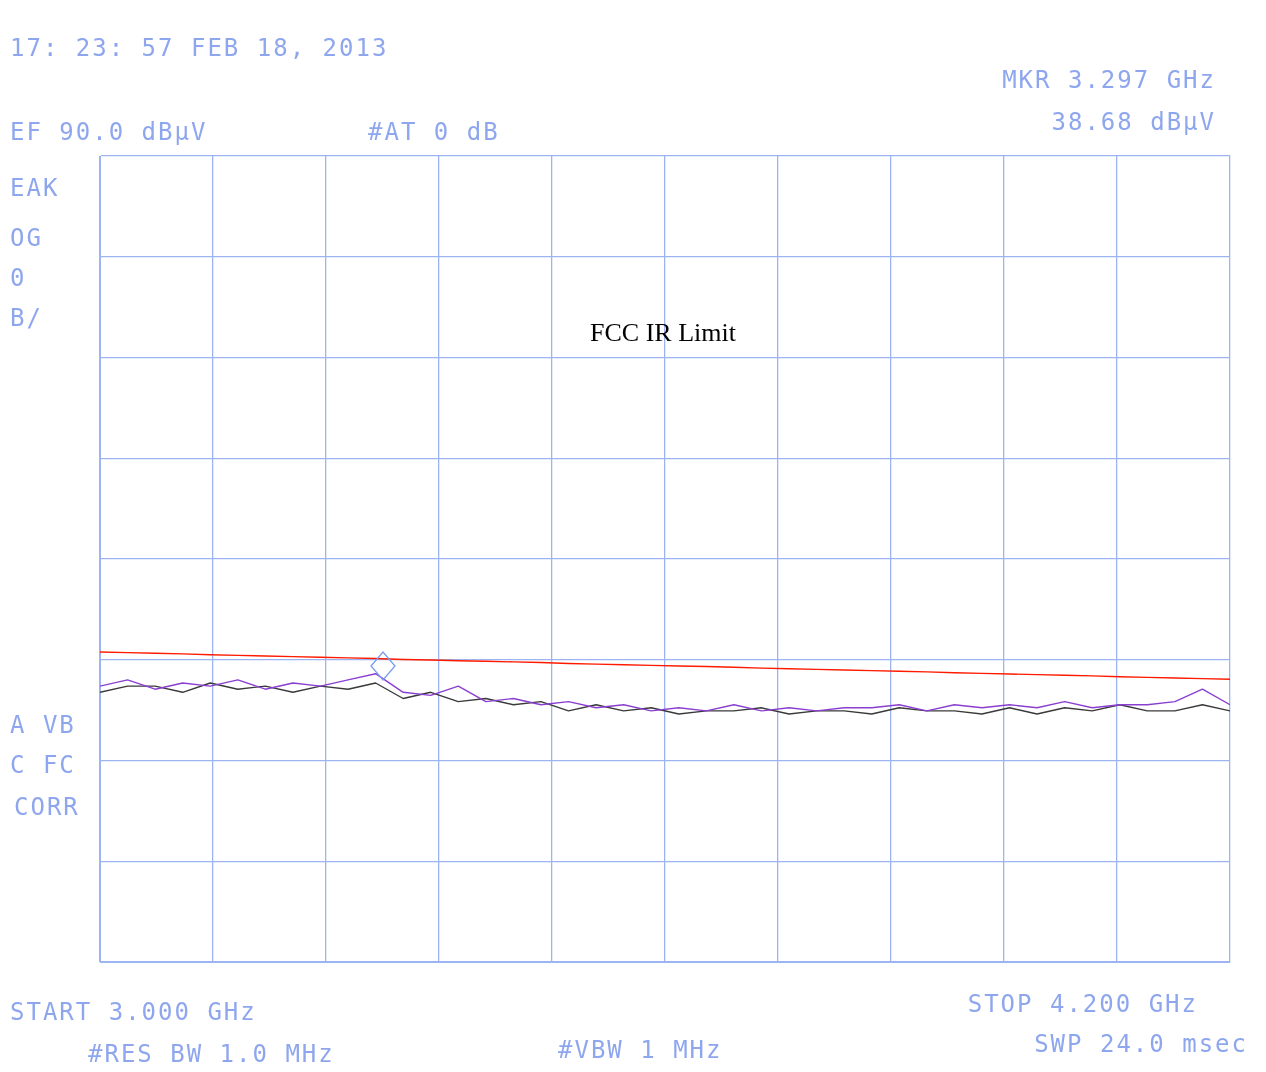 Image resolution: width=1266 pixels, height=1072 pixels. I want to click on text: CORR, so click(47, 807).